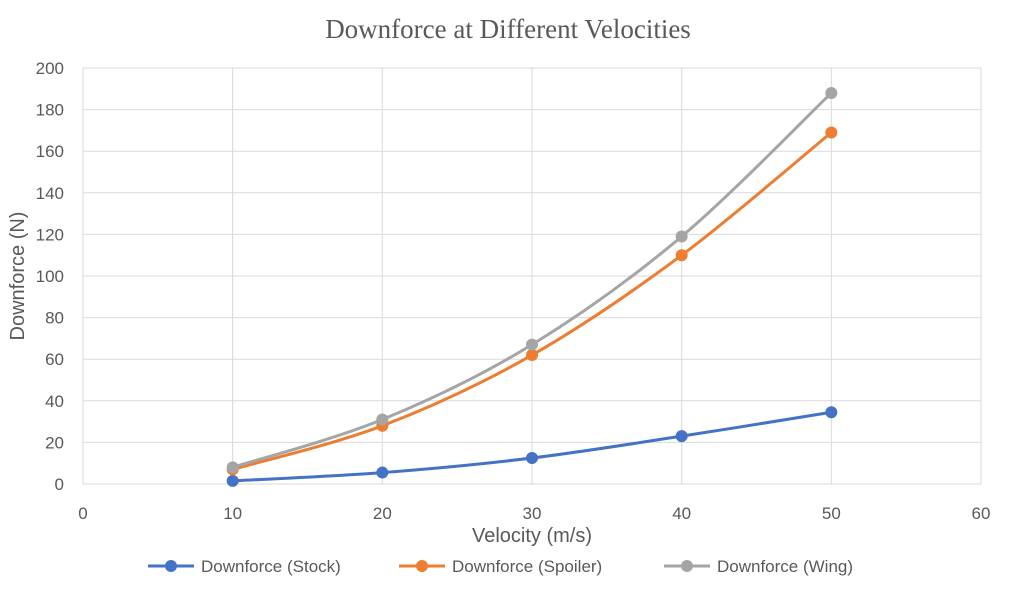 This screenshot has height=598, width=1011. What do you see at coordinates (271, 566) in the screenshot?
I see `legend-label-stock: Downforce (Stock)` at bounding box center [271, 566].